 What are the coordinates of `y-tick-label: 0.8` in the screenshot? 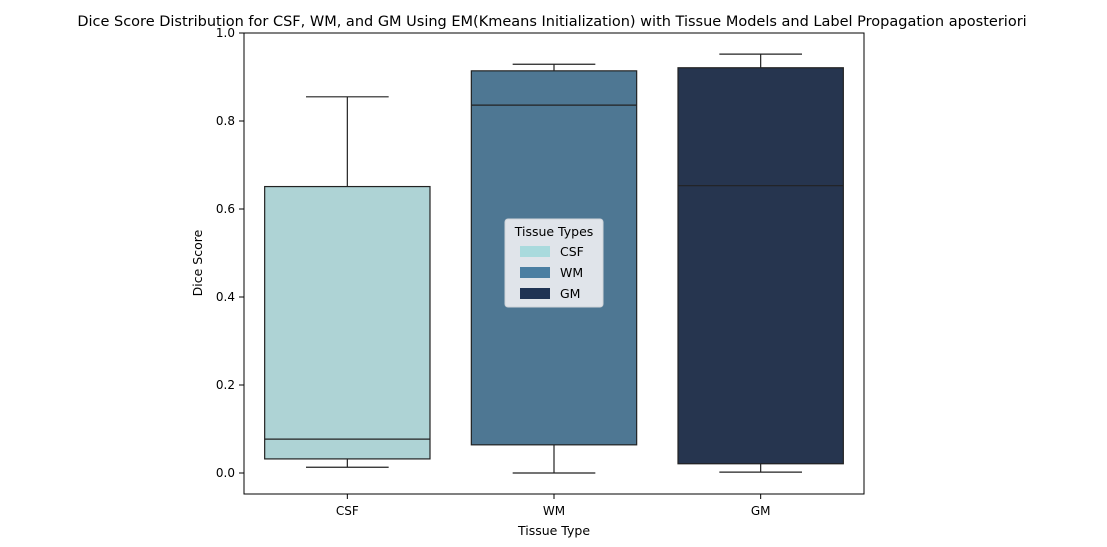 It's located at (225, 121).